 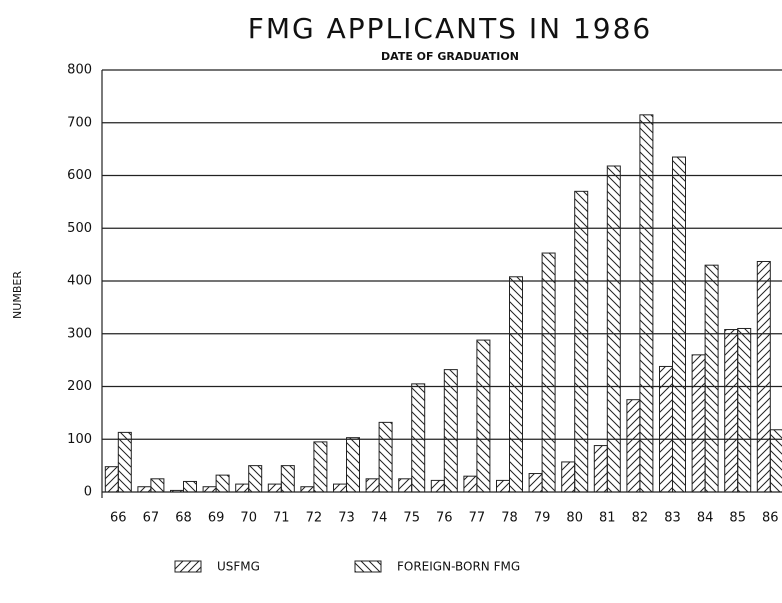 I want to click on x-tick-label: 79, so click(x=542, y=518).